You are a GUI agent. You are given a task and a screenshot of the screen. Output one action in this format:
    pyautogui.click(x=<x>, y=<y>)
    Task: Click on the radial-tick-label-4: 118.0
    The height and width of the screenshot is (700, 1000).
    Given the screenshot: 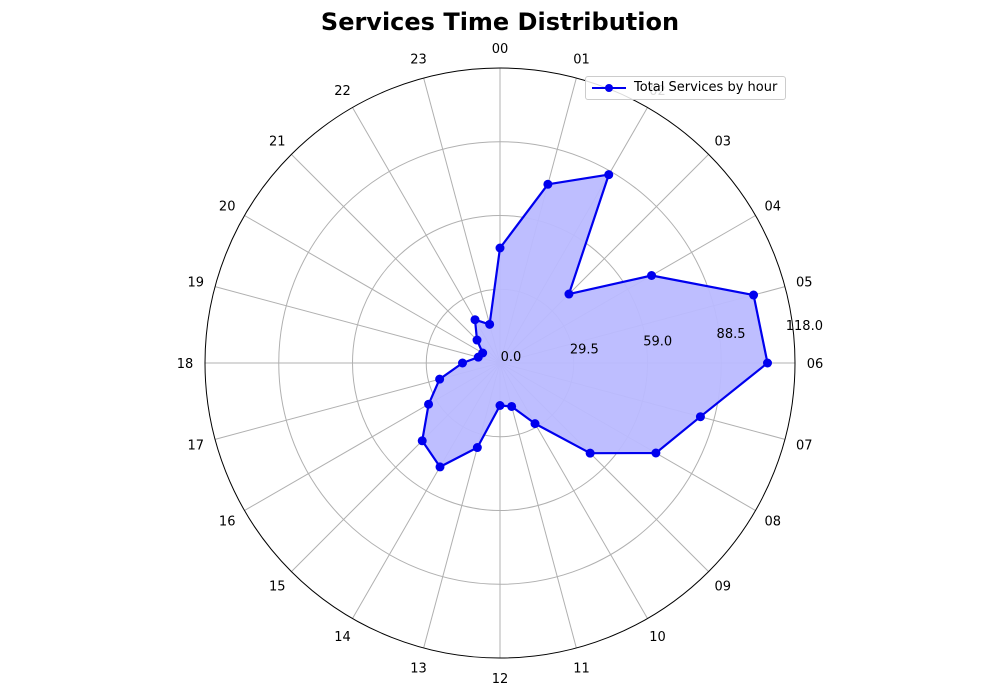 What is the action you would take?
    pyautogui.click(x=804, y=326)
    